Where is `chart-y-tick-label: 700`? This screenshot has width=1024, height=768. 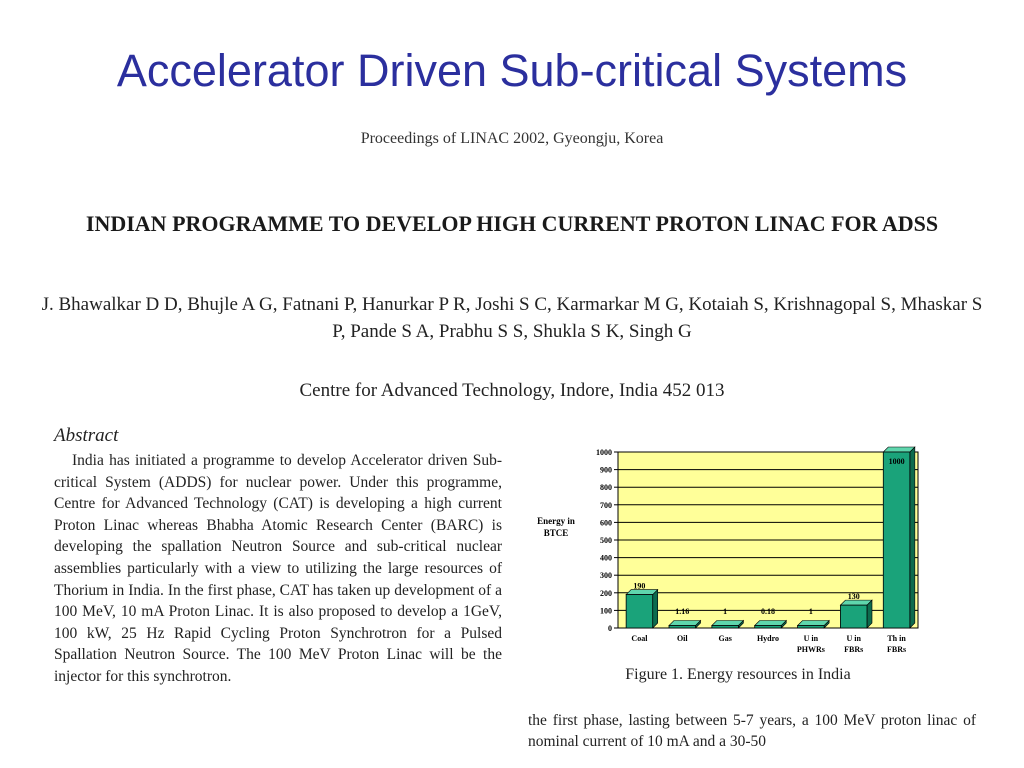
chart-y-tick-label: 700 is located at coordinates (606, 505).